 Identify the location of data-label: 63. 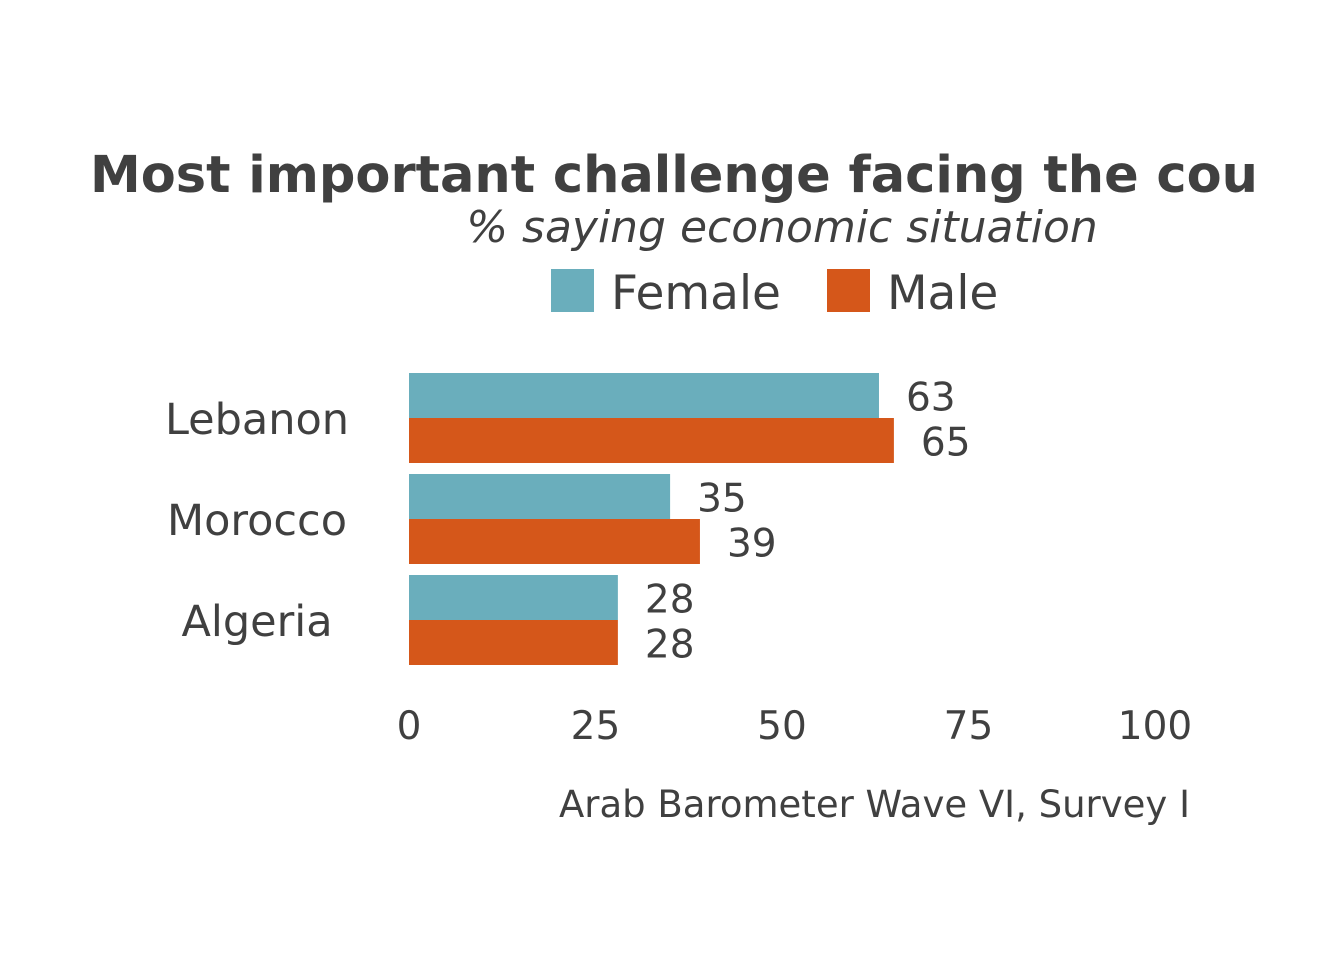
(931, 398).